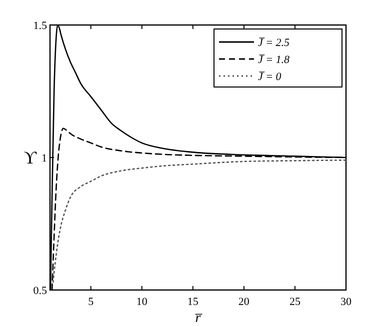 This screenshot has width=382, height=327. Describe the element at coordinates (40, 26) in the screenshot. I see `y-tick-label: 1.5` at that location.